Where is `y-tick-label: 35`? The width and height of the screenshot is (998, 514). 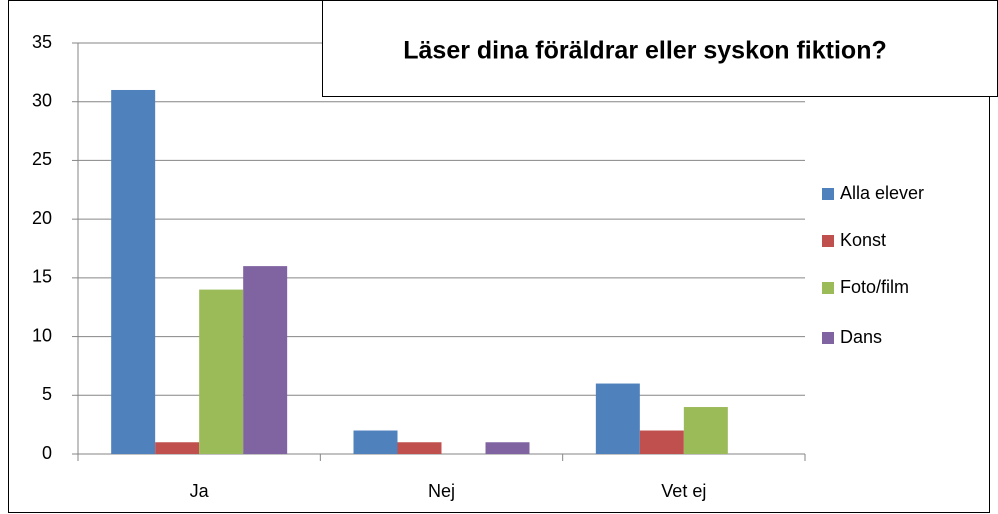
y-tick-label: 35 is located at coordinates (42, 42).